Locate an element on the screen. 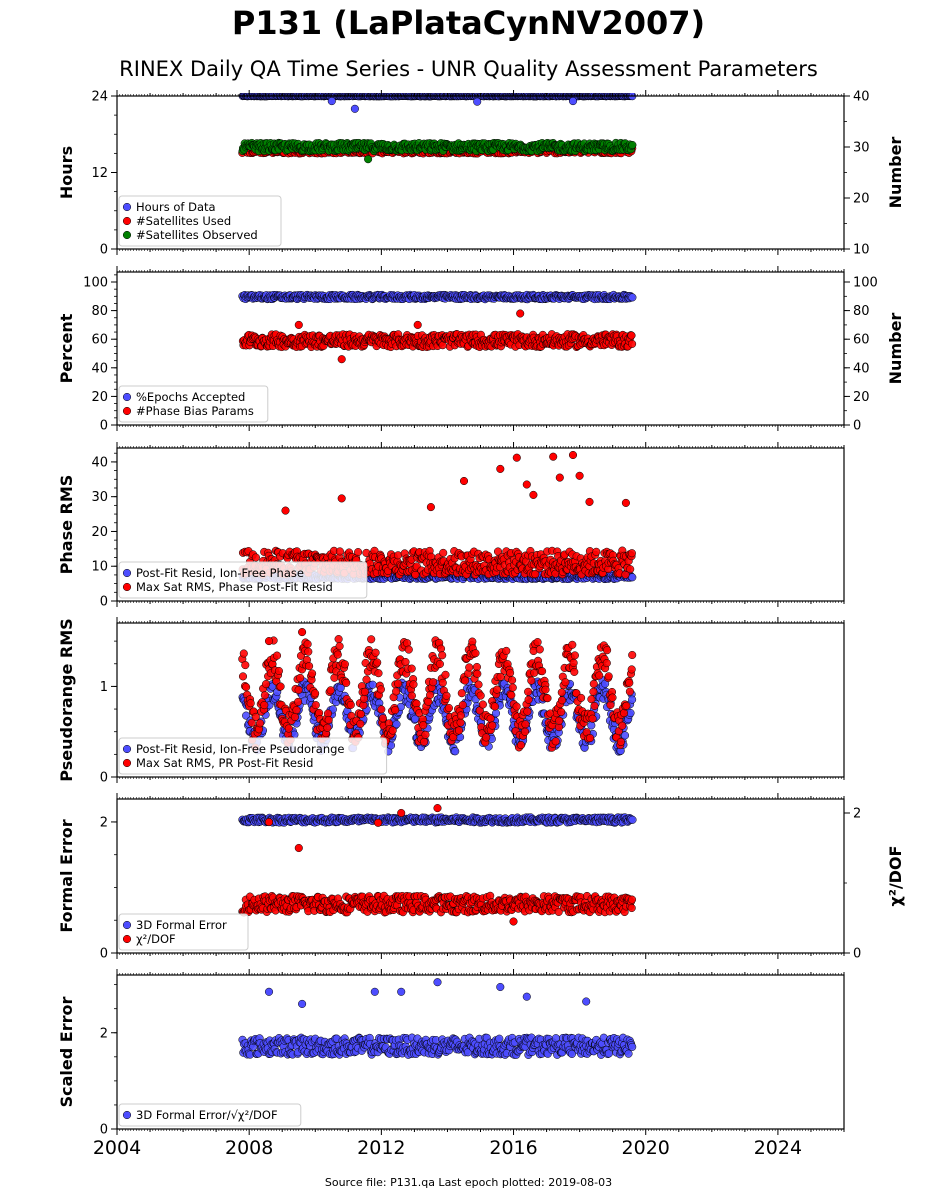 This screenshot has width=937, height=1200. y-tick-label: 80 is located at coordinates (99, 311).